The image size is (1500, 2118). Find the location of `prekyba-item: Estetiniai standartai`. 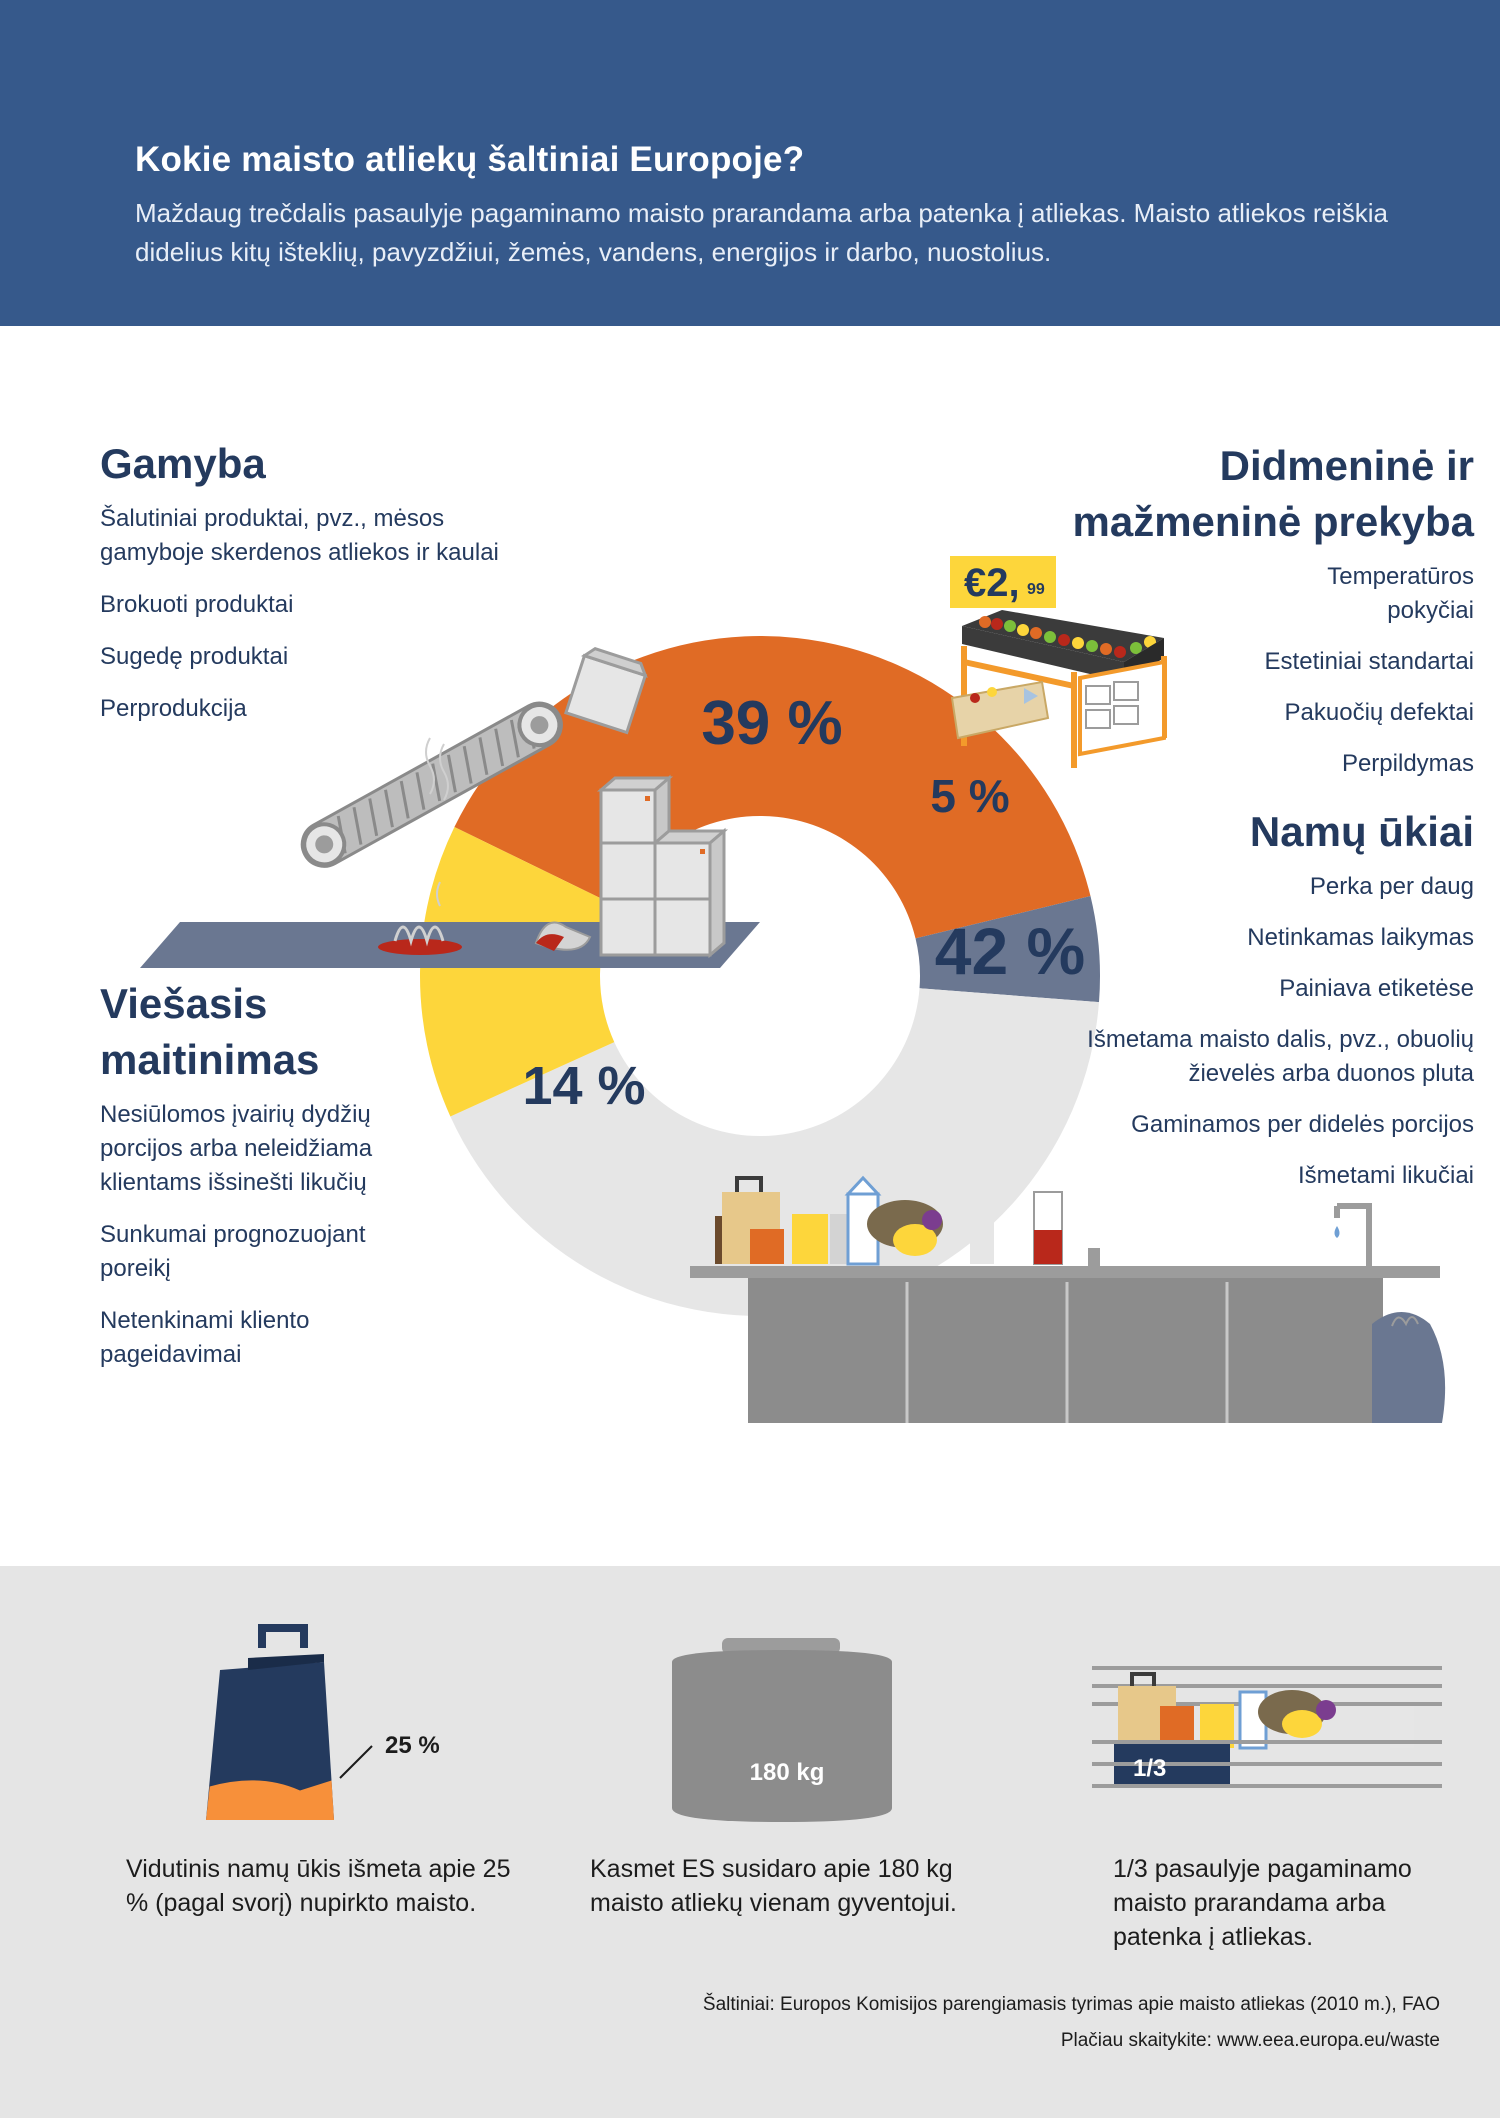

prekyba-item: Estetiniai standartai is located at coordinates (1369, 661).